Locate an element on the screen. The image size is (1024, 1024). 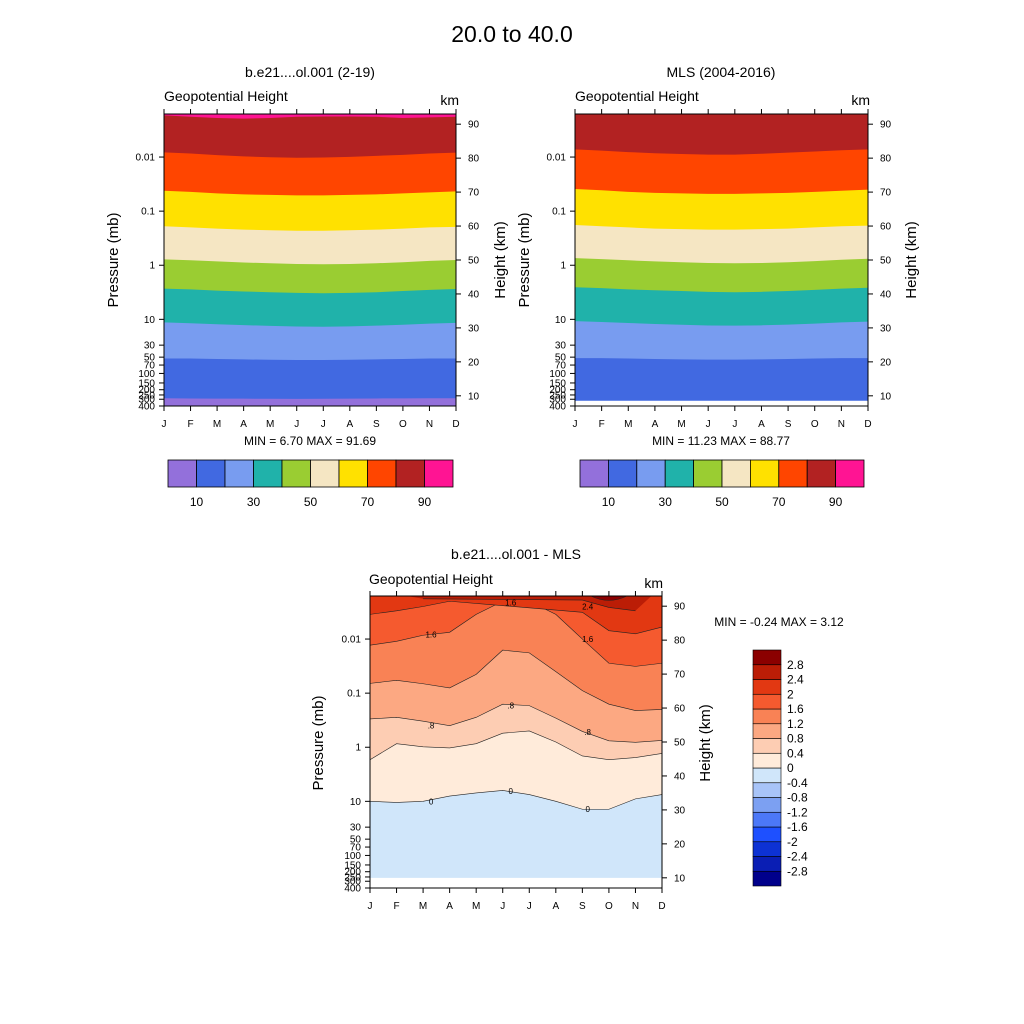
colorbar-label: 0 is located at coordinates (790, 768).